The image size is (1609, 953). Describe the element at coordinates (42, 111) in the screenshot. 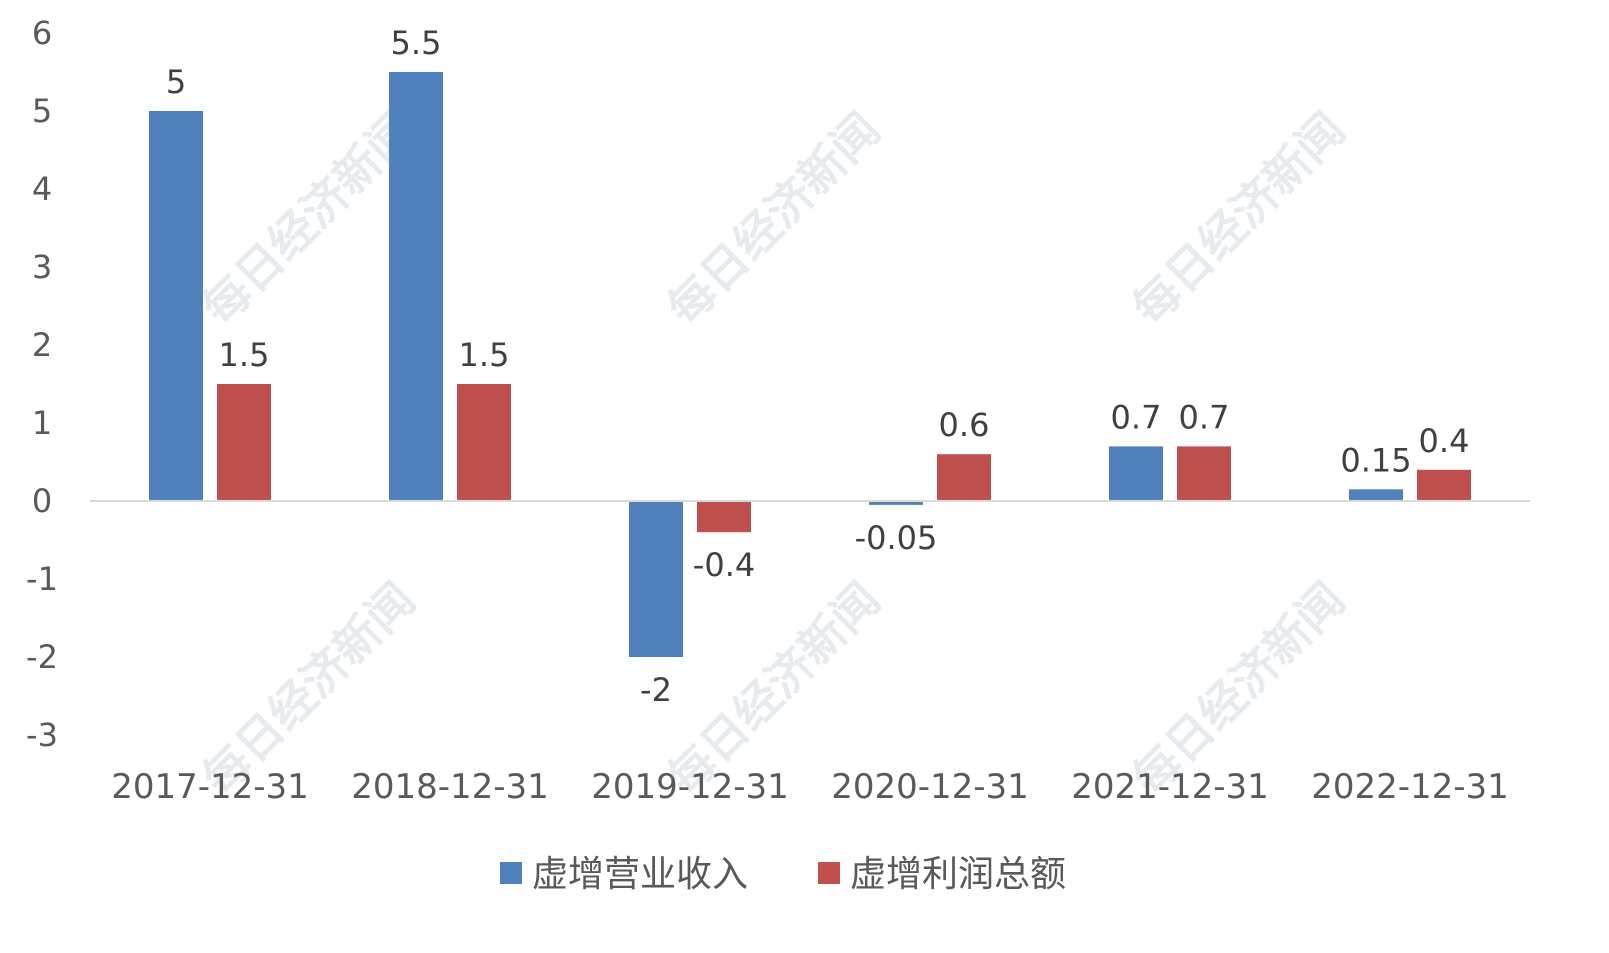

I see `y-tick-label: 5` at that location.